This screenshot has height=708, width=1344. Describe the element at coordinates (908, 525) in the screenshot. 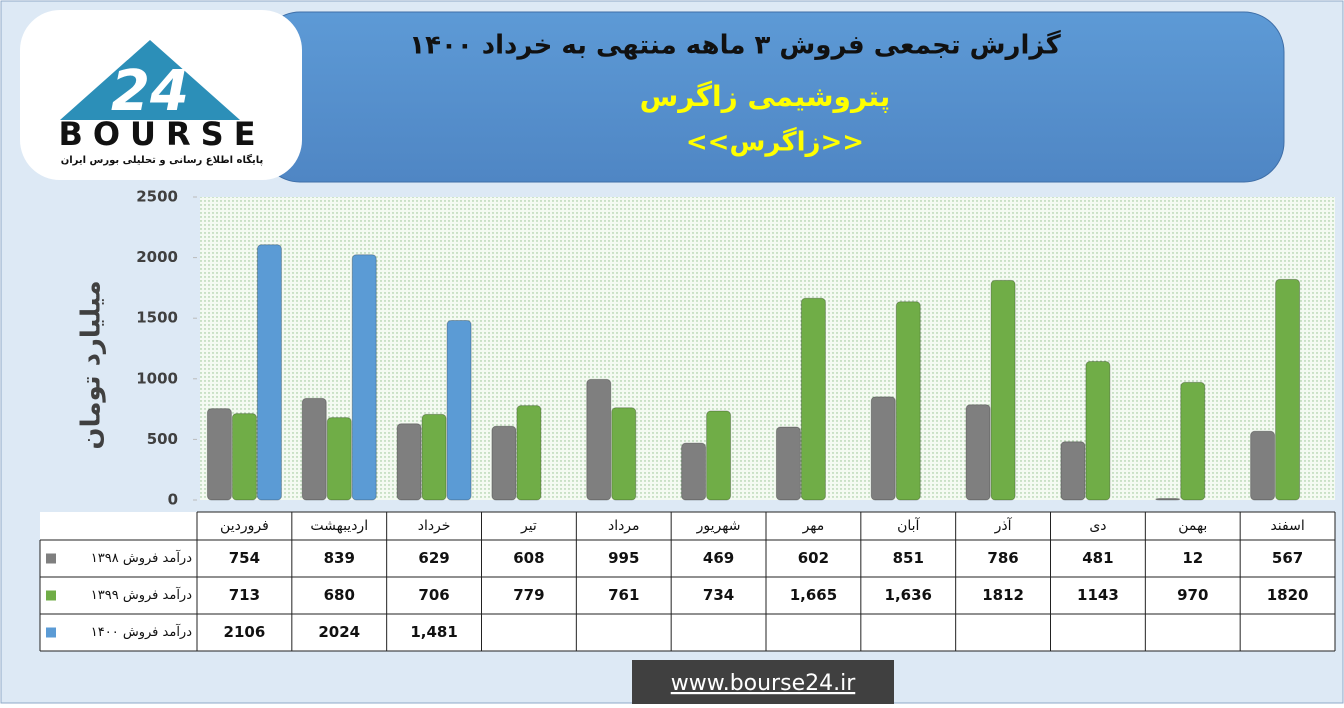

I see `x-tick-label: آبان` at that location.